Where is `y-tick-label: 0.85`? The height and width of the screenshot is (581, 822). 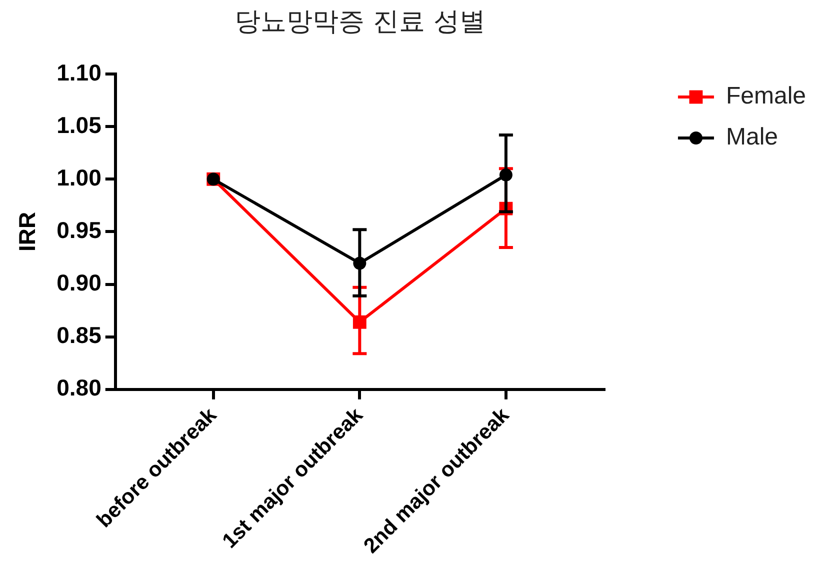
y-tick-label: 0.85 is located at coordinates (79, 335).